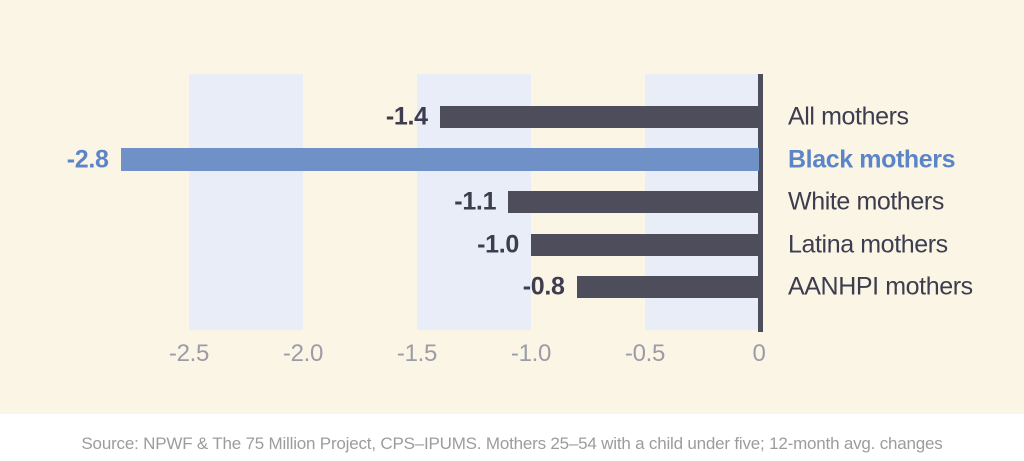 This screenshot has height=461, width=1024. What do you see at coordinates (645, 353) in the screenshot?
I see `x-tick-label: -0.5` at bounding box center [645, 353].